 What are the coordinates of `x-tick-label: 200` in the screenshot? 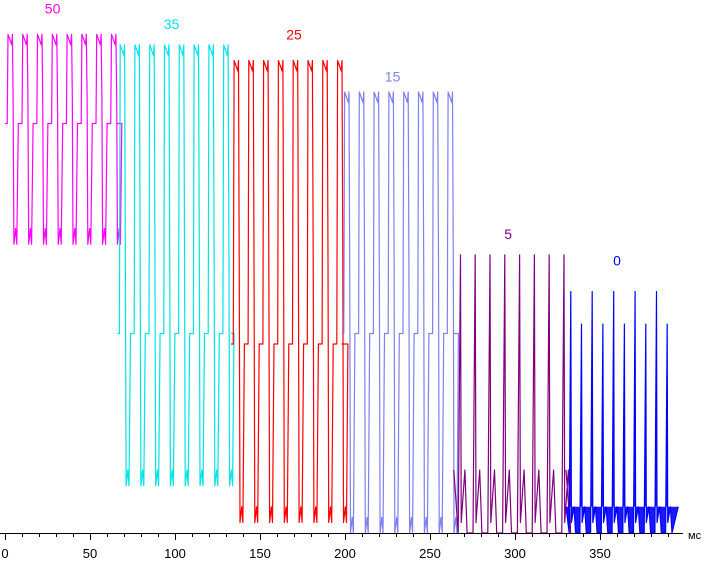 It's located at (345, 553).